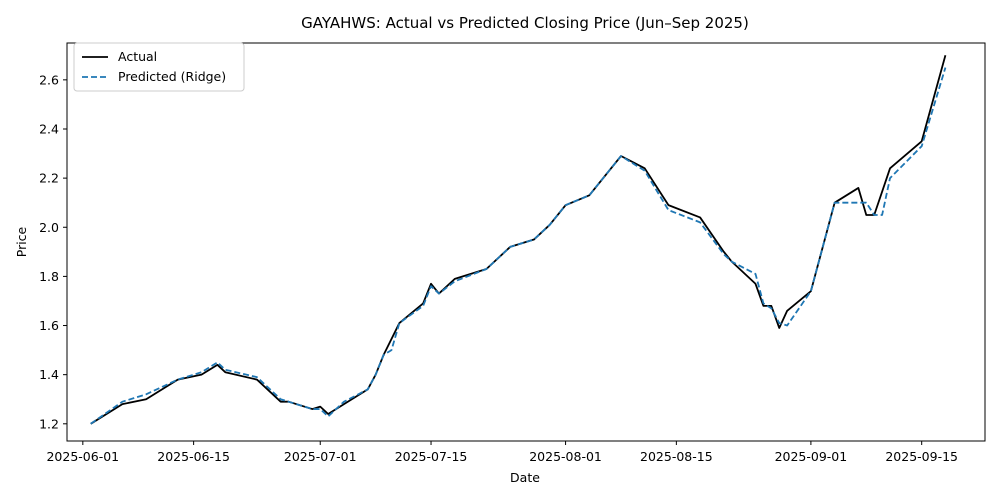  I want to click on x-axis-label: Date, so click(525, 477).